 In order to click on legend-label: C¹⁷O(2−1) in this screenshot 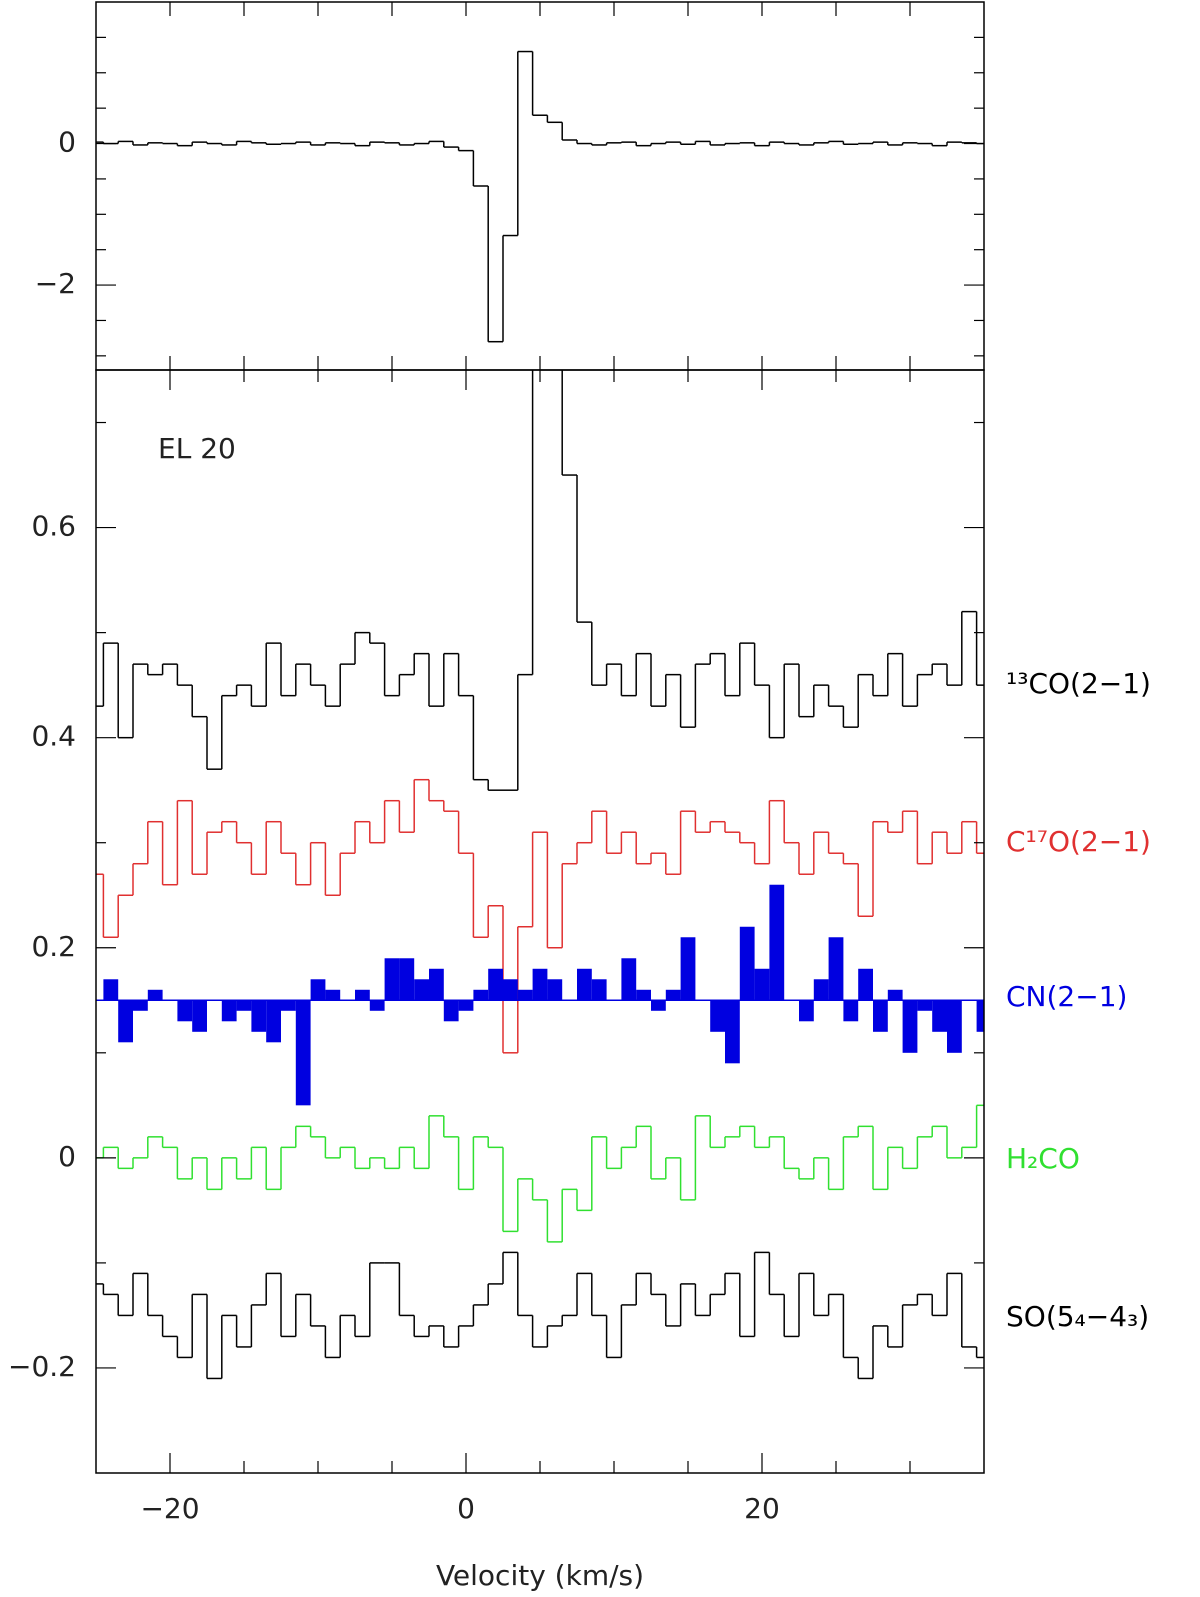, I will do `click(1078, 841)`.